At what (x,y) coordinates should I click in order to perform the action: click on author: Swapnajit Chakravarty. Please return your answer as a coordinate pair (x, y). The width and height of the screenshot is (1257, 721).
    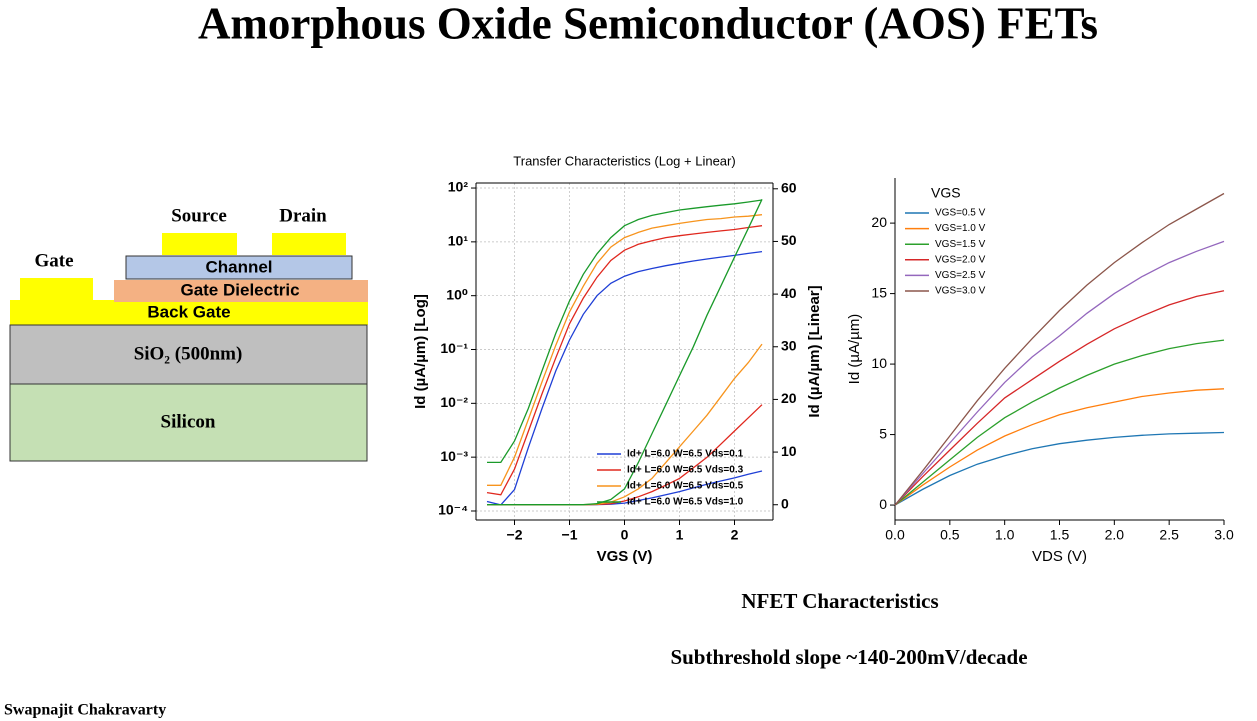
    Looking at the image, I should click on (85, 710).